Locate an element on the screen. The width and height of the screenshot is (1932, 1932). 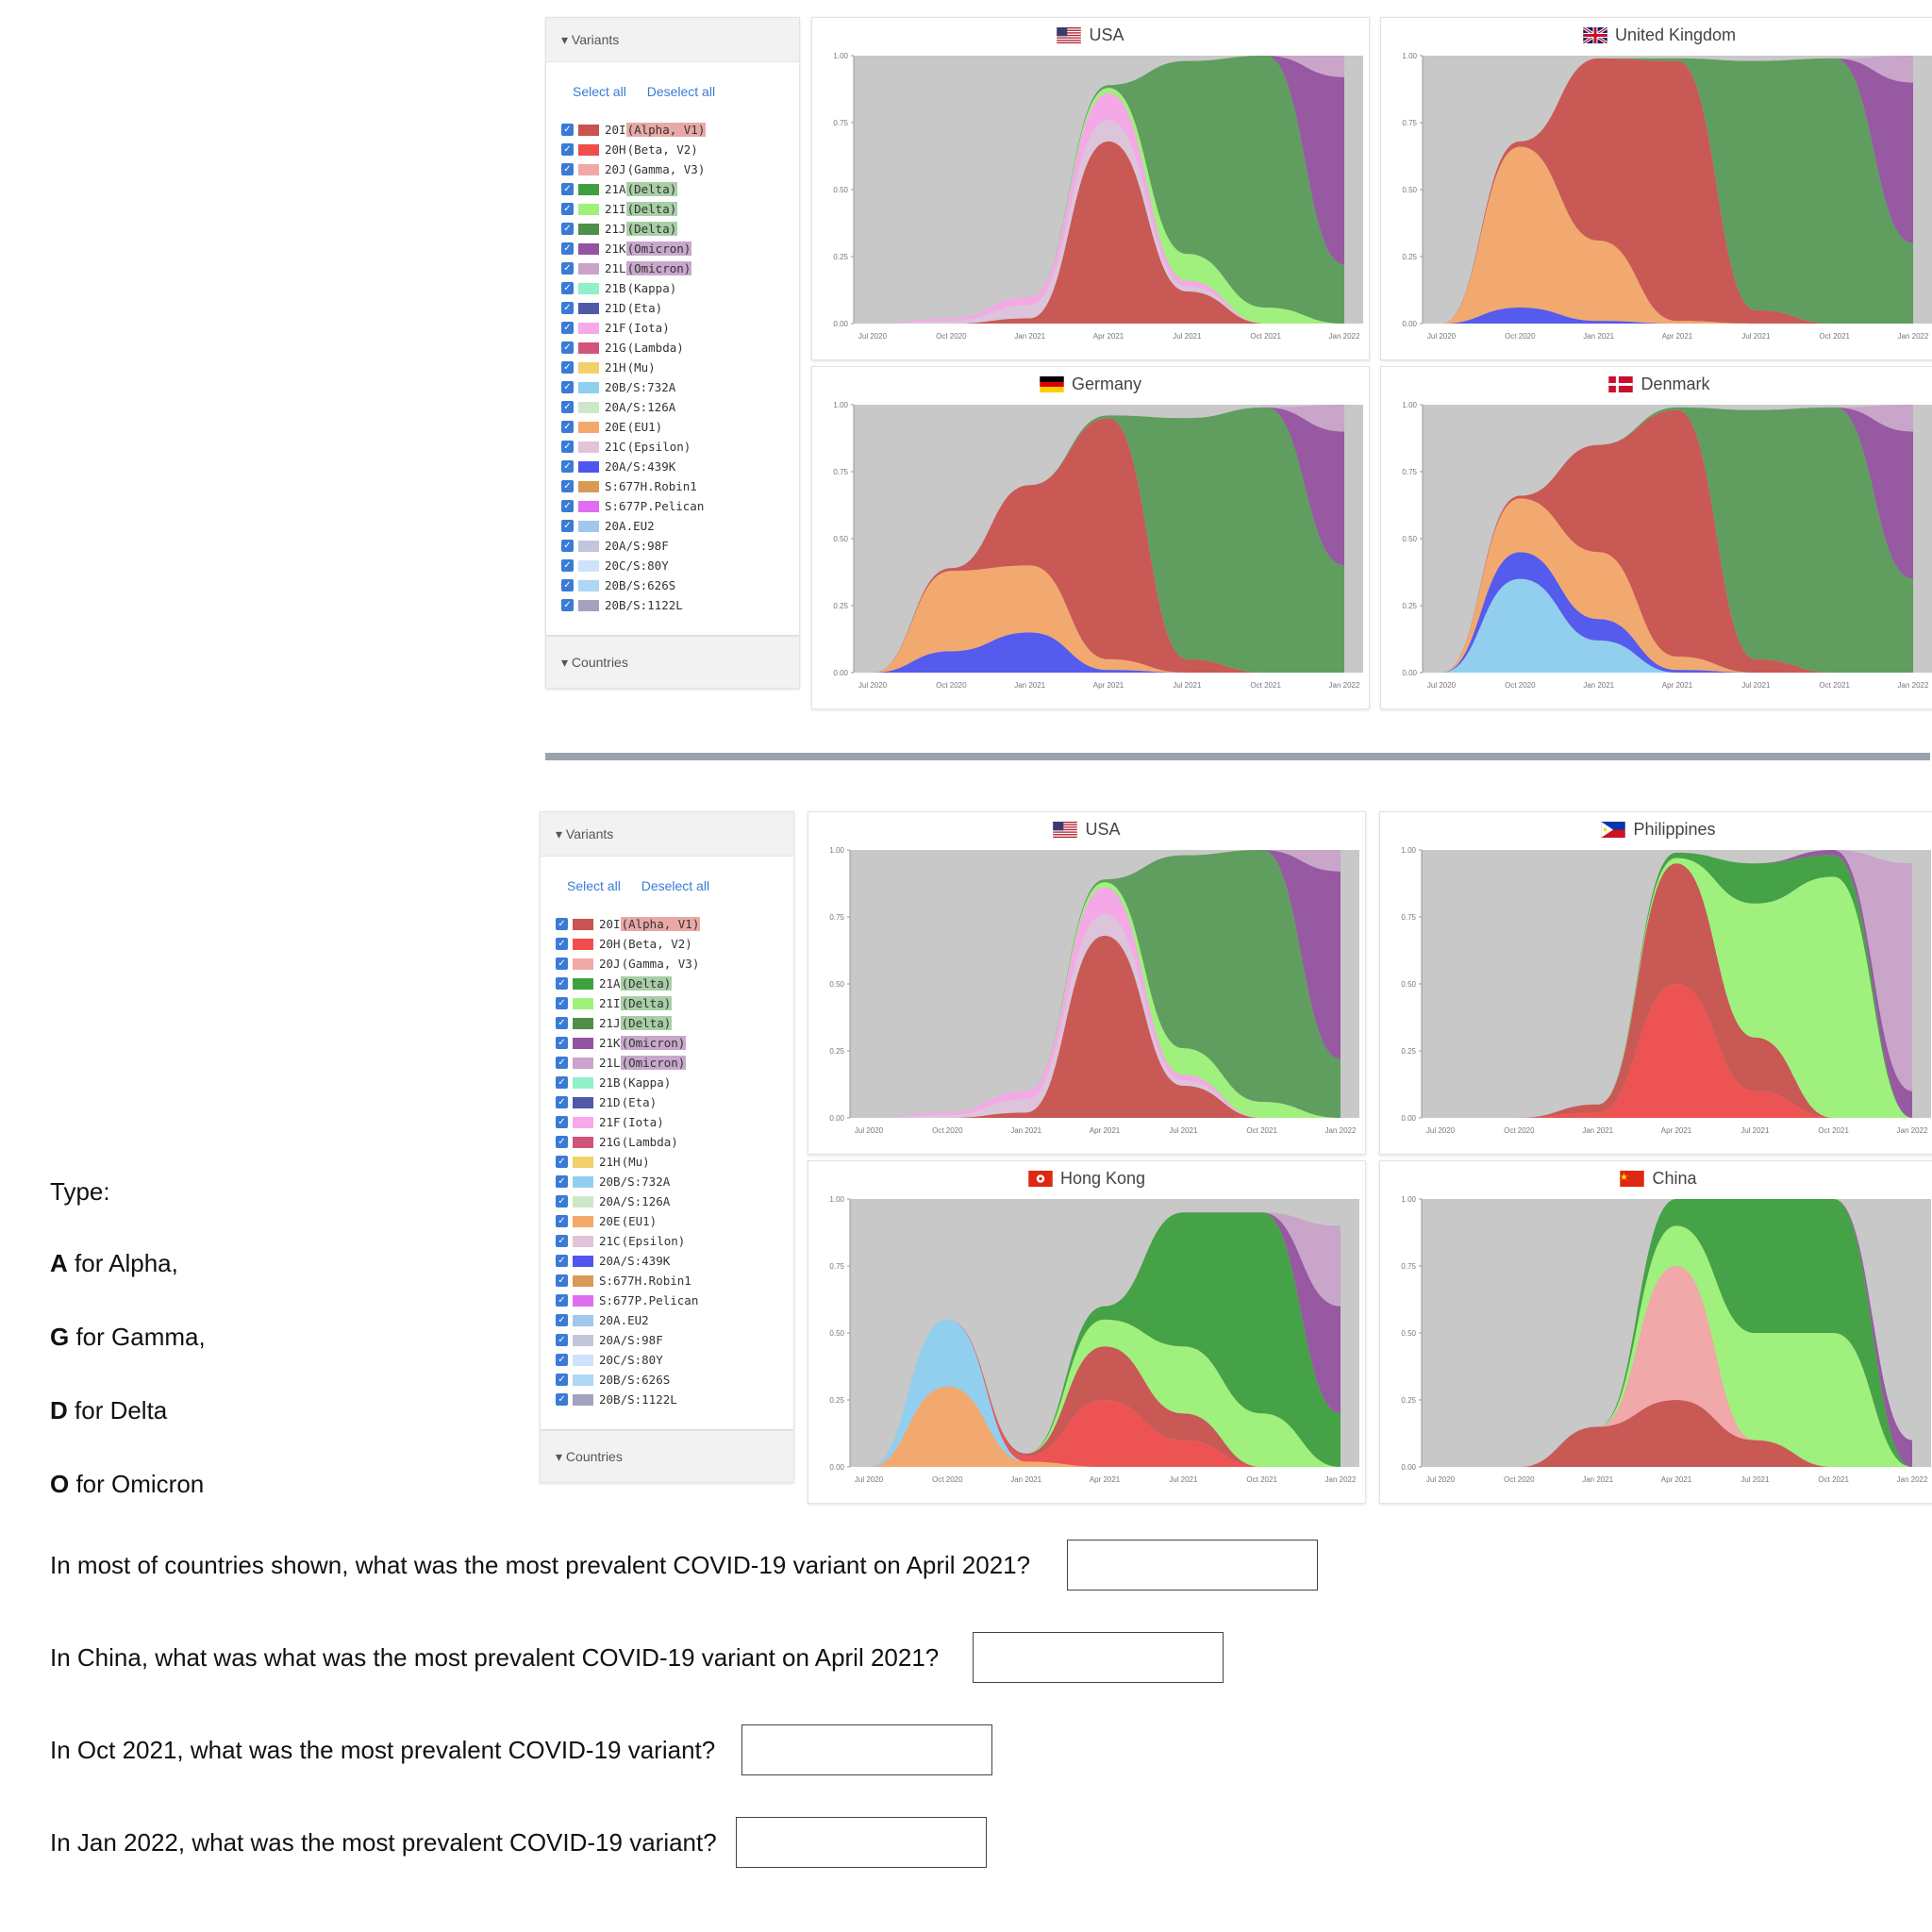
variant-item: ✓ 21D (Eta) is located at coordinates (633, 308).